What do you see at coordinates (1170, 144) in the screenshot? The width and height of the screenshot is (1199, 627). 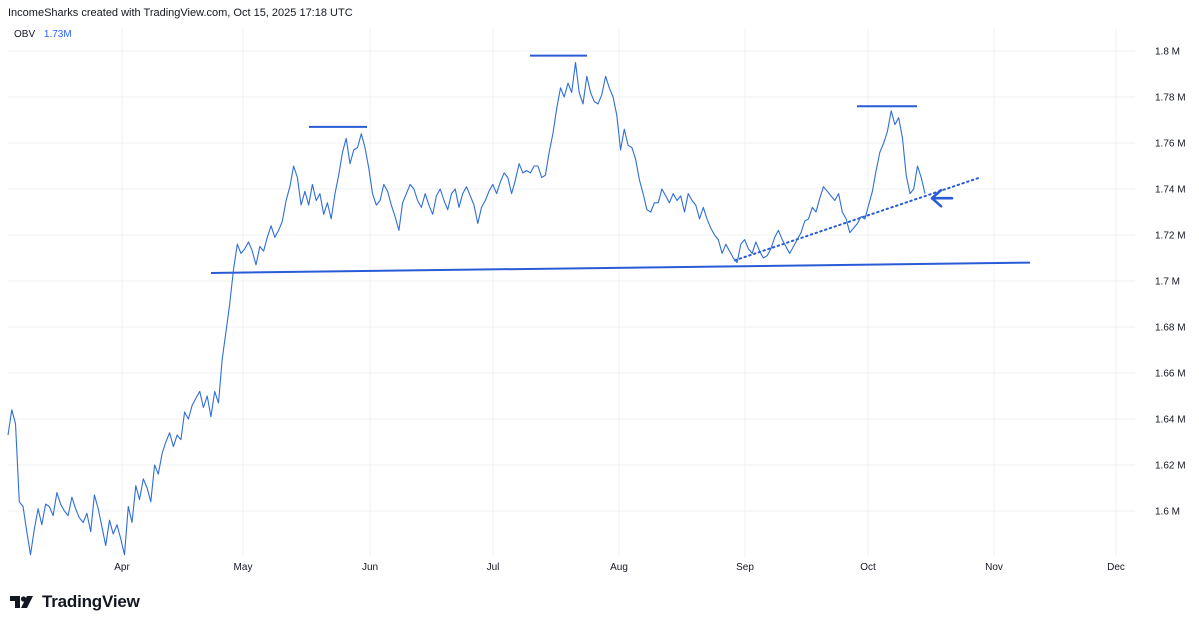 I see `y-tick-label: 1.76 M` at bounding box center [1170, 144].